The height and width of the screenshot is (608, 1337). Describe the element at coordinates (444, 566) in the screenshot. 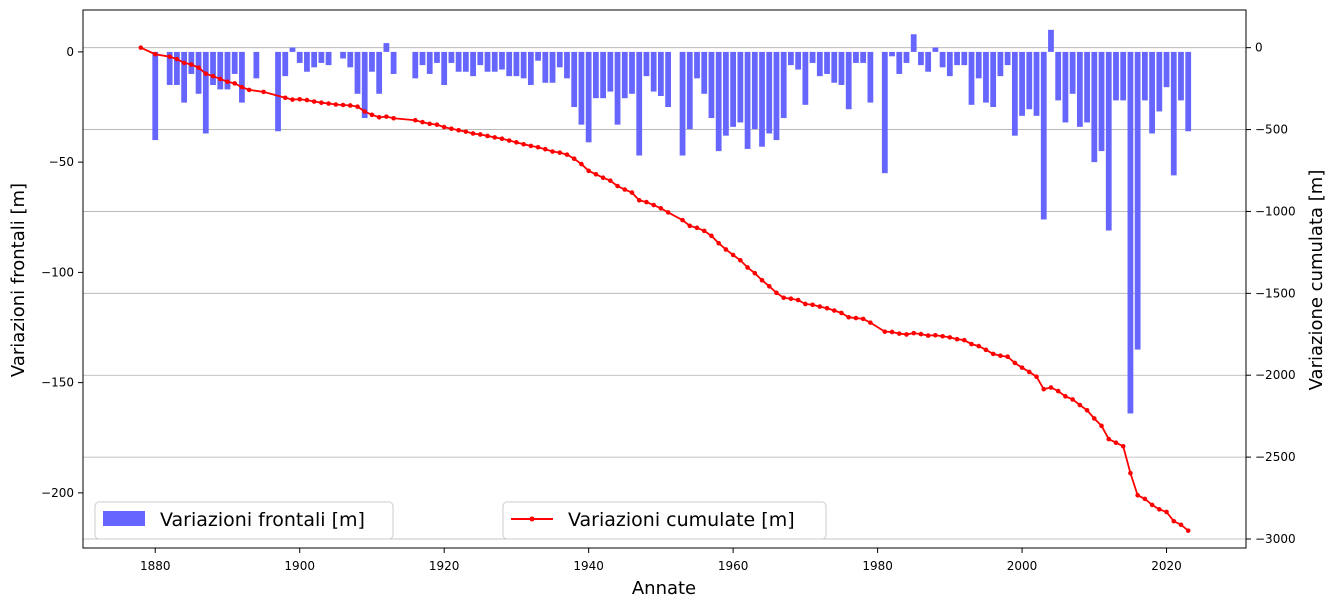

I see `x-tick-label: 1920` at that location.